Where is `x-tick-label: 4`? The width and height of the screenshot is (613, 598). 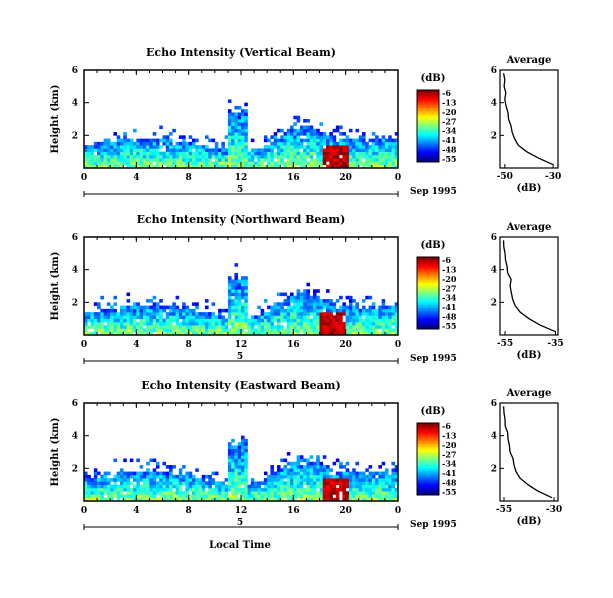
x-tick-label: 4 is located at coordinates (136, 345).